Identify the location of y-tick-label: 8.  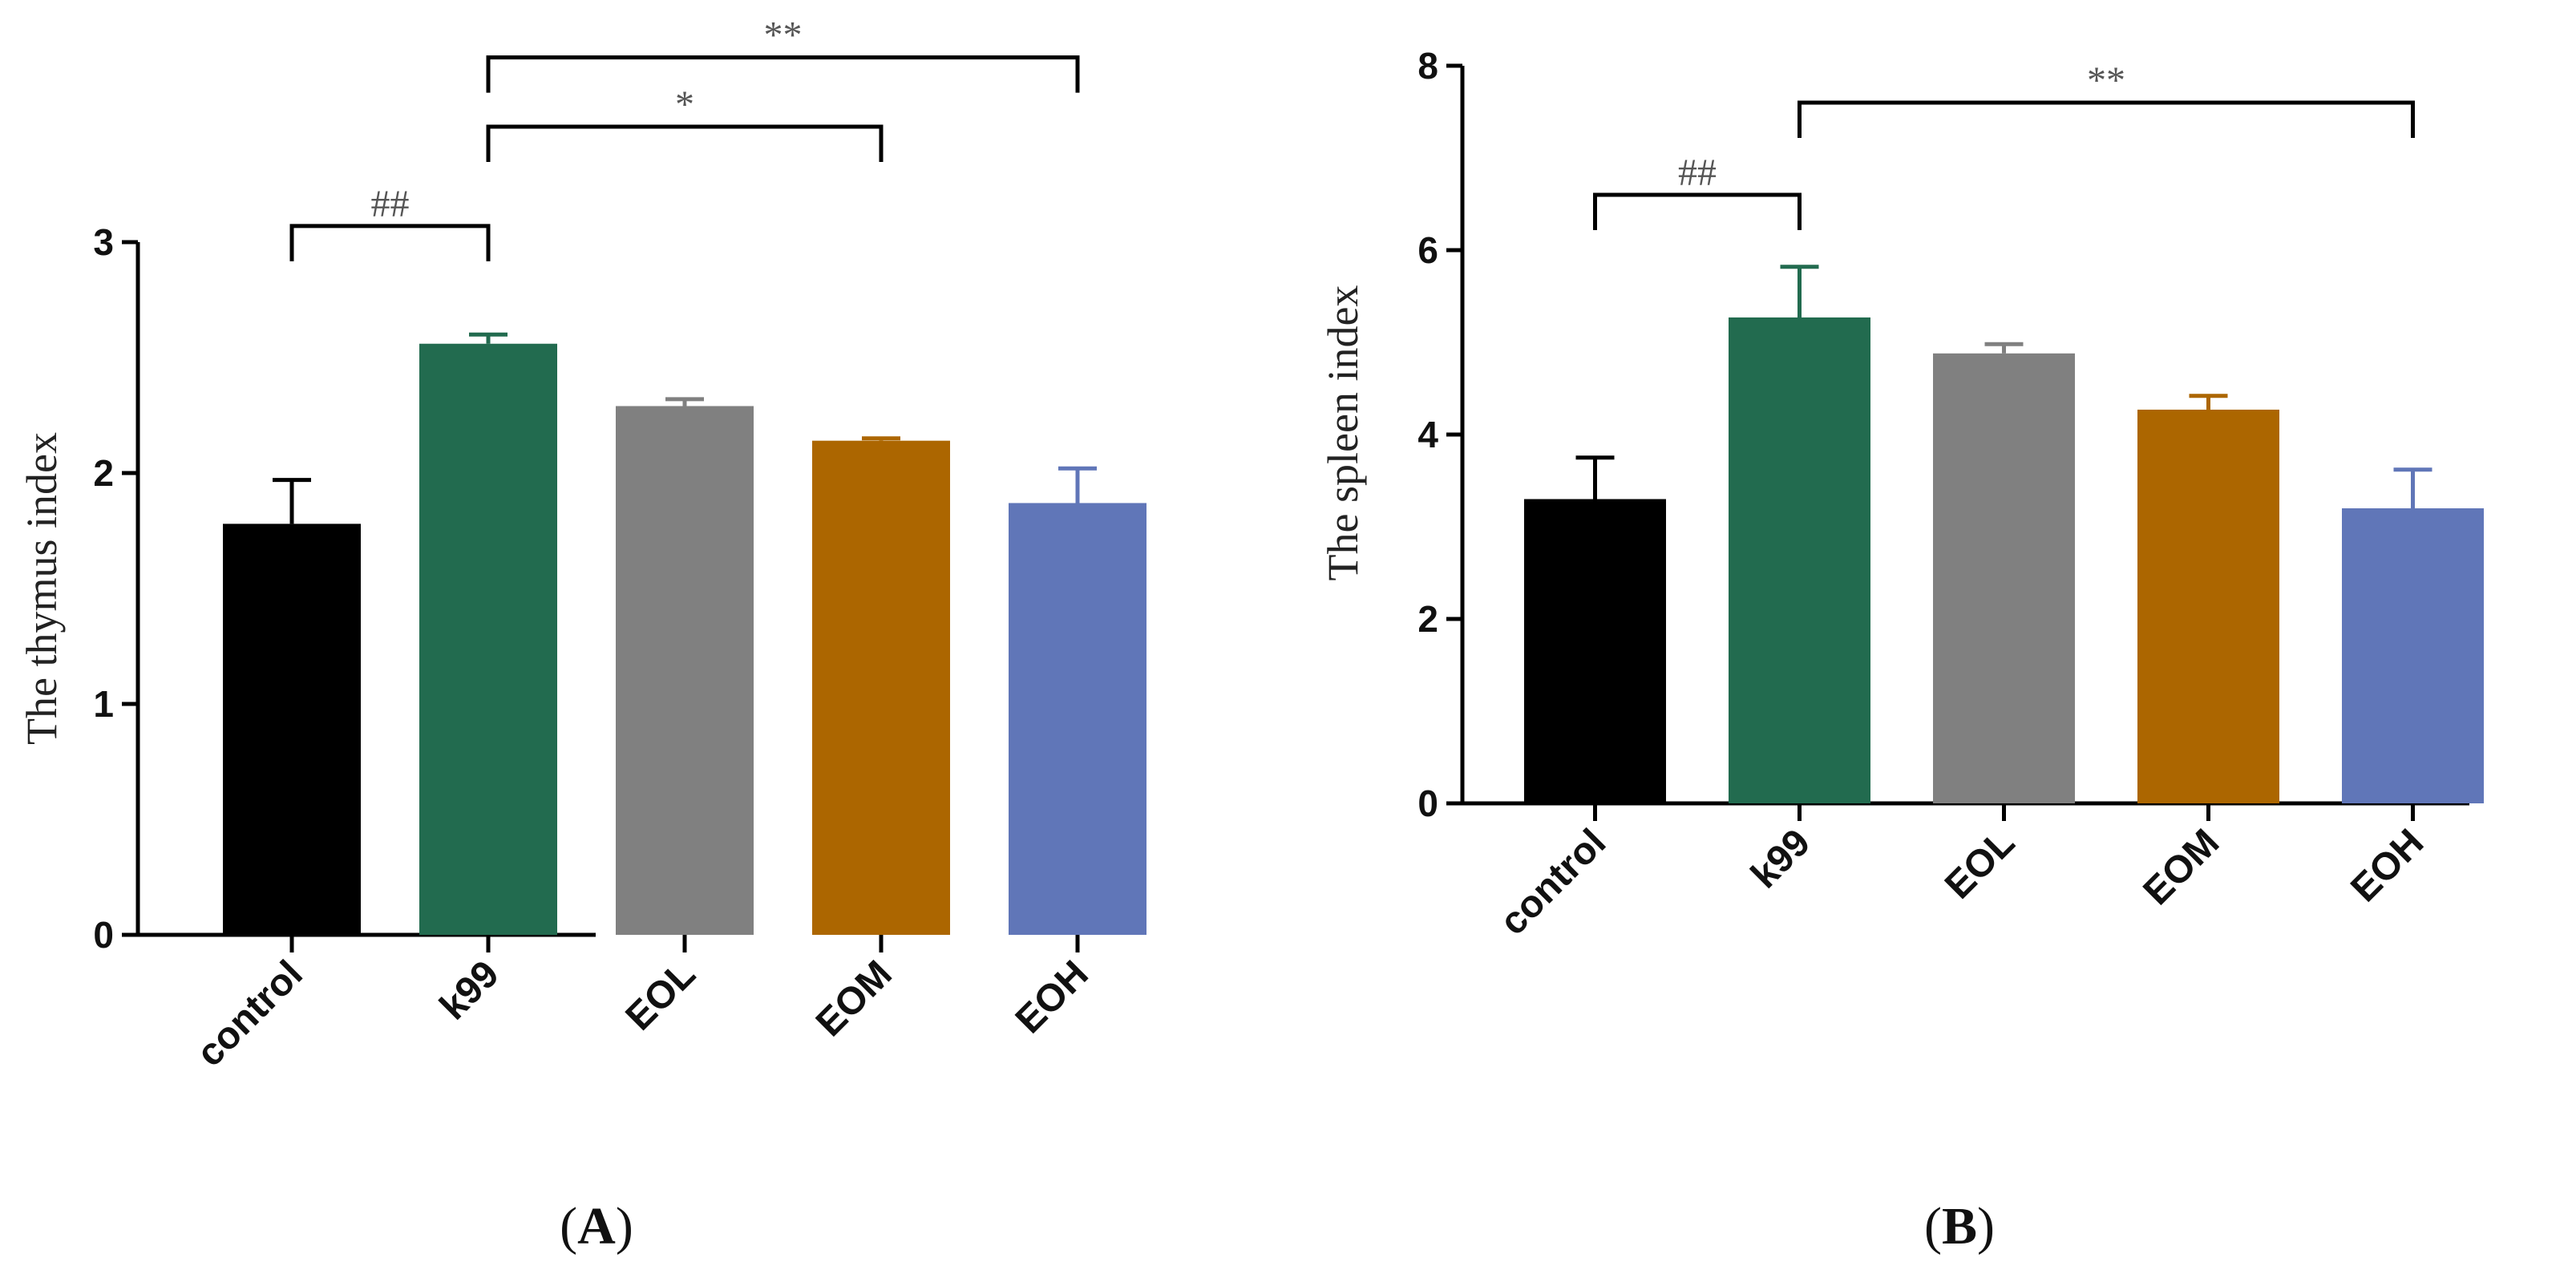
(1427, 66).